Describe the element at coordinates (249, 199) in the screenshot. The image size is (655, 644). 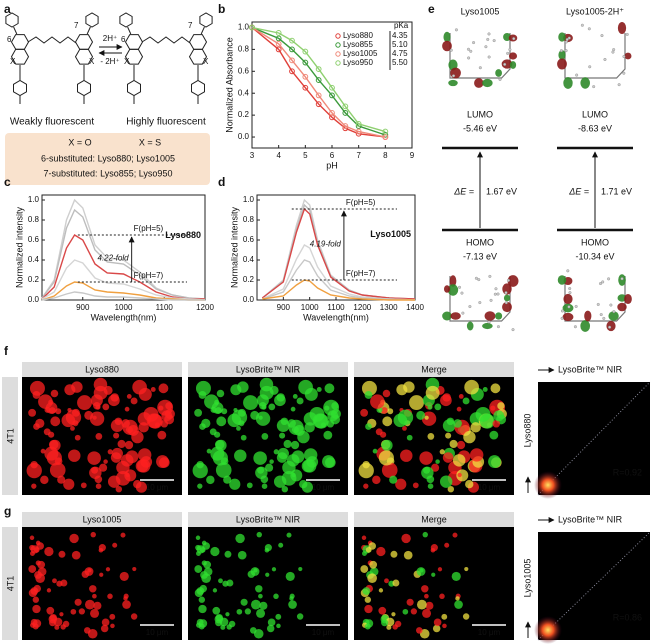
I see `y-tick-label: 1.0` at that location.